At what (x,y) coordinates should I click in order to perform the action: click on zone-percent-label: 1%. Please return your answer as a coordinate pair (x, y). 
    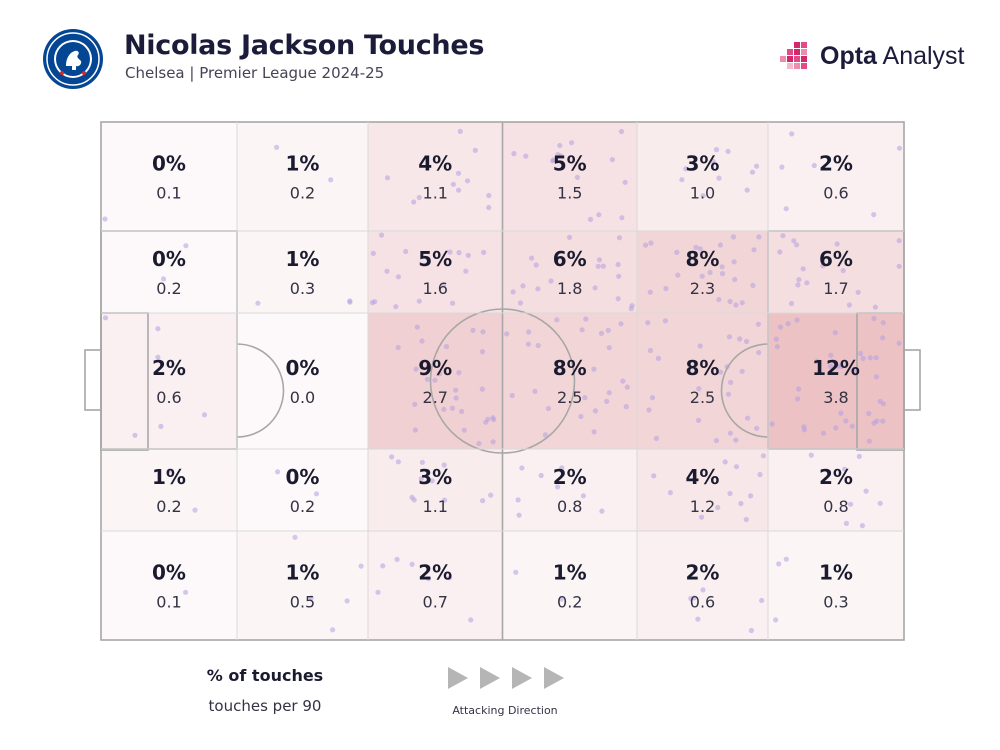
    Looking at the image, I should click on (836, 573).